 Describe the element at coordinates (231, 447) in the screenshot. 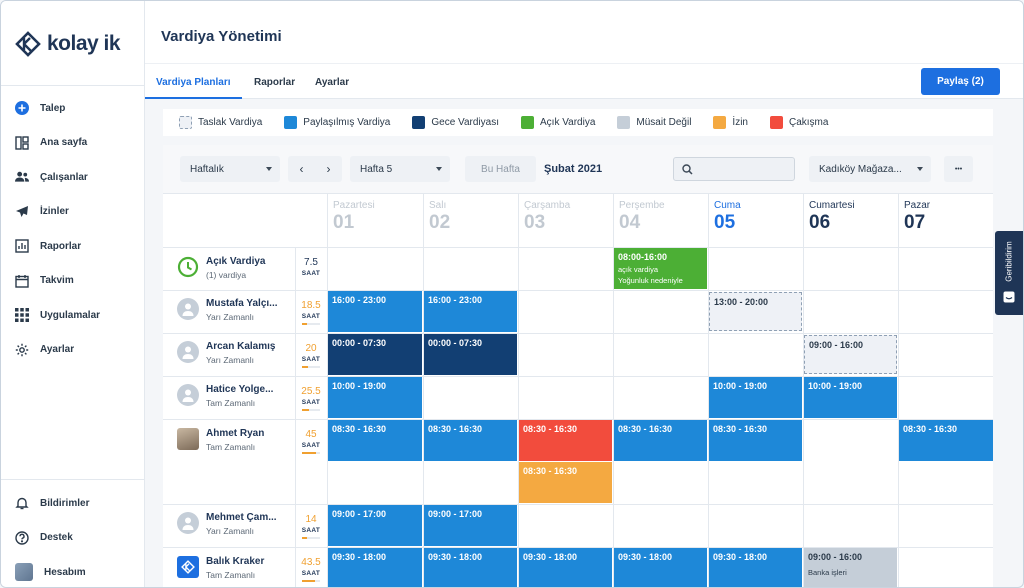

I see `employee-type: Tam Zamanlı` at that location.